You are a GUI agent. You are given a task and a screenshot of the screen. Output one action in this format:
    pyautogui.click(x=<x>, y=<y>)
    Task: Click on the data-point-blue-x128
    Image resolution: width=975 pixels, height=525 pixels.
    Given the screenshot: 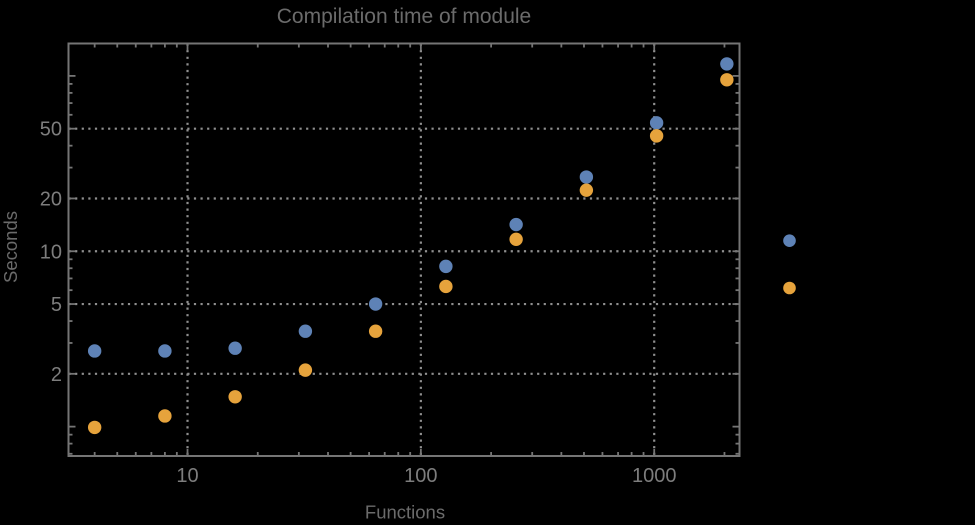 What is the action you would take?
    pyautogui.click(x=446, y=266)
    